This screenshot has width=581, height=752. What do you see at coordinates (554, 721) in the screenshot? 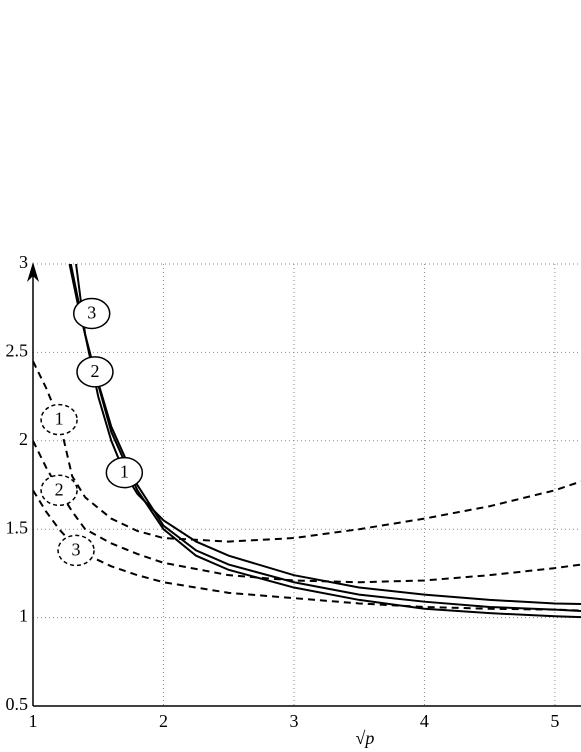
I see `x-tick-label: 5` at bounding box center [554, 721].